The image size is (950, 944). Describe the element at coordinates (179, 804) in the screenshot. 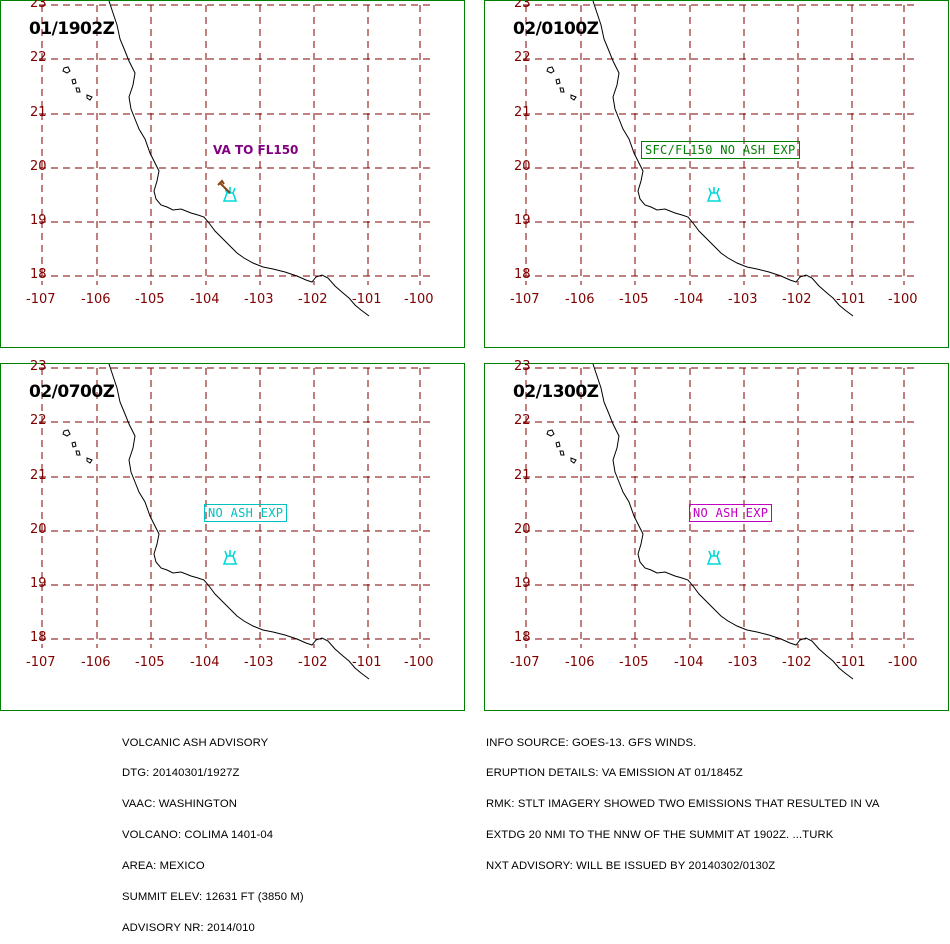

I see `advisory-line: VAAC: WASHINGTON` at that location.